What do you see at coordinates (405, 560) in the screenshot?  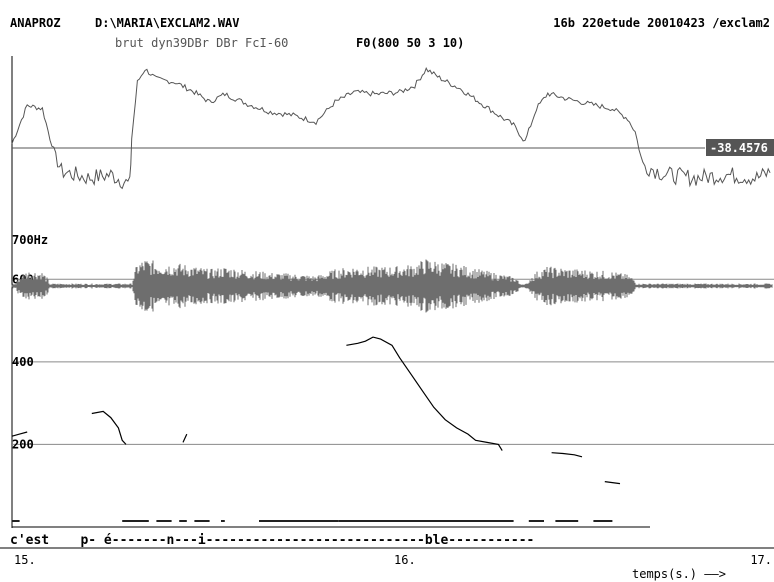 I see `x-tick-label: 16.` at bounding box center [405, 560].